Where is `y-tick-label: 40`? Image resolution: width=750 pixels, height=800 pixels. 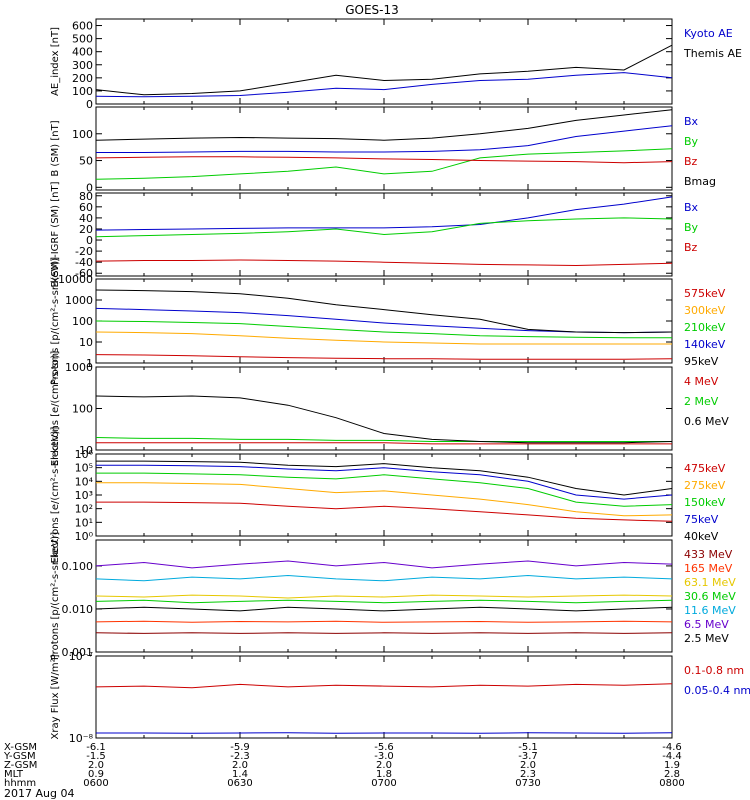
y-tick-label: 40 is located at coordinates (86, 218).